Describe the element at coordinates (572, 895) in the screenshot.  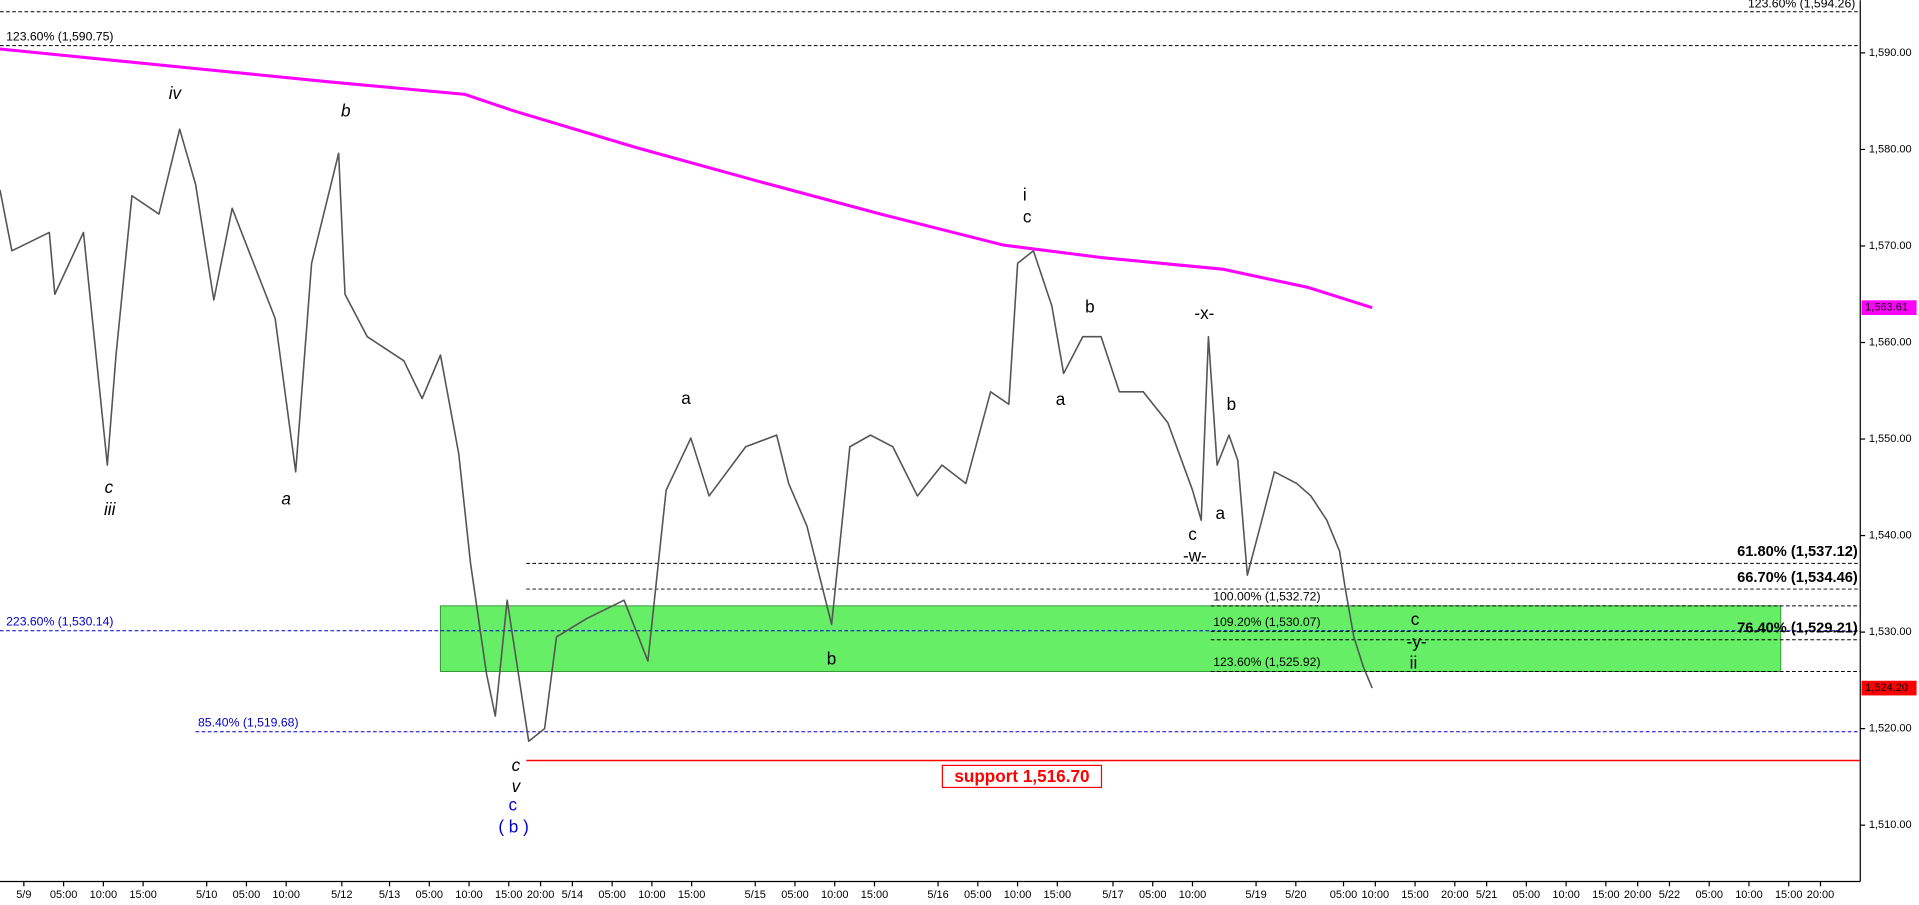
I see `x-tick-label: 5/14` at that location.